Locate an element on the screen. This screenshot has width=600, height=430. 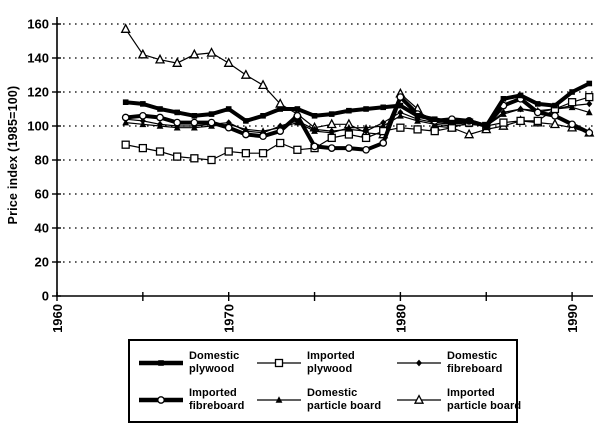
x-tick-label: 1990 is located at coordinates (572, 318).